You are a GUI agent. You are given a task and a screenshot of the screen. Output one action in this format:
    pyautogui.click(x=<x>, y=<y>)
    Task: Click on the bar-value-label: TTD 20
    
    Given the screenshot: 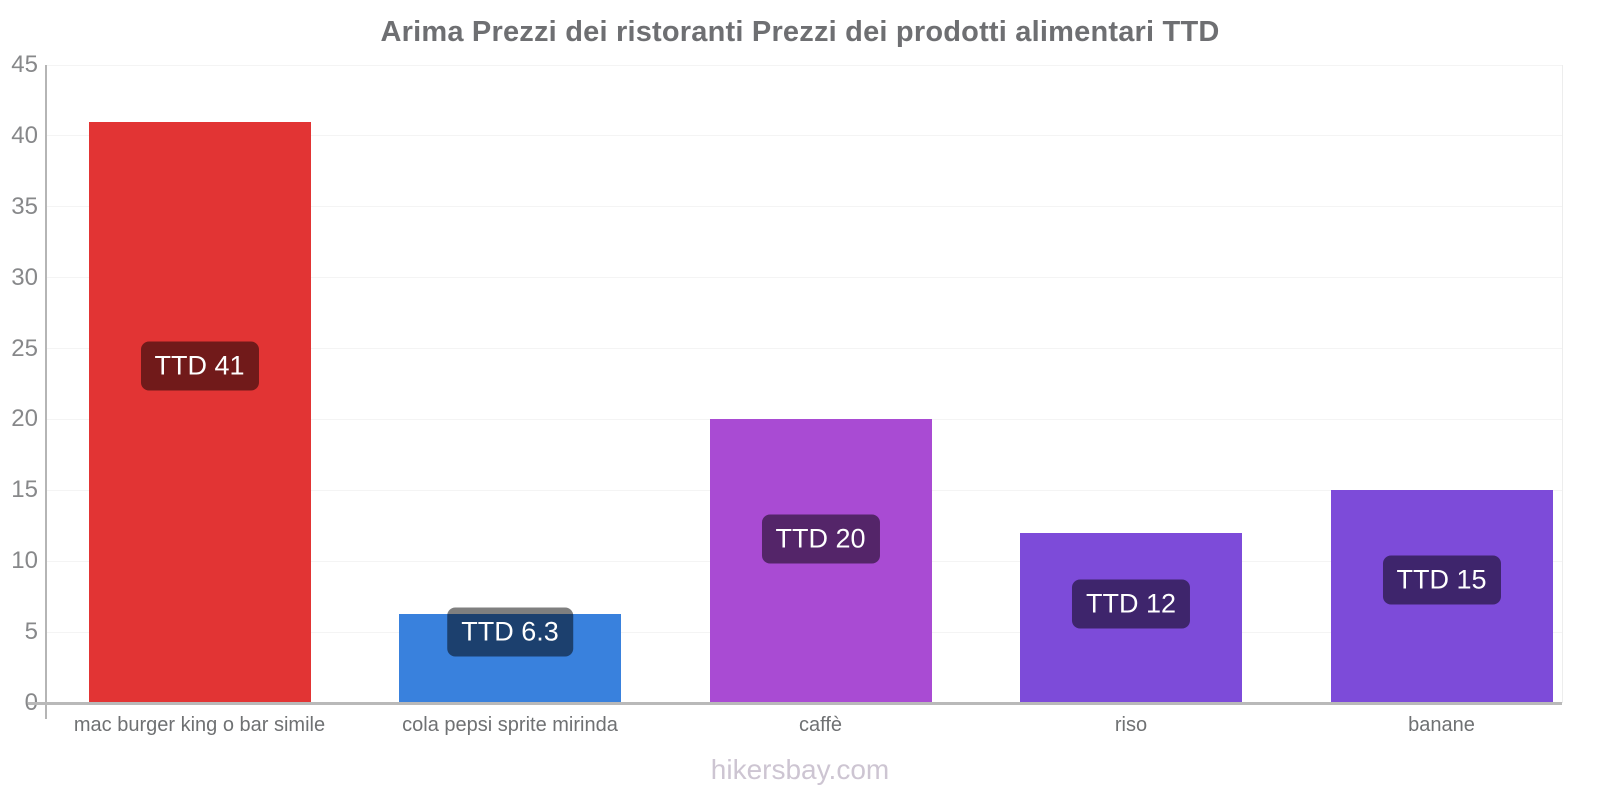 What is the action you would take?
    pyautogui.click(x=820, y=539)
    